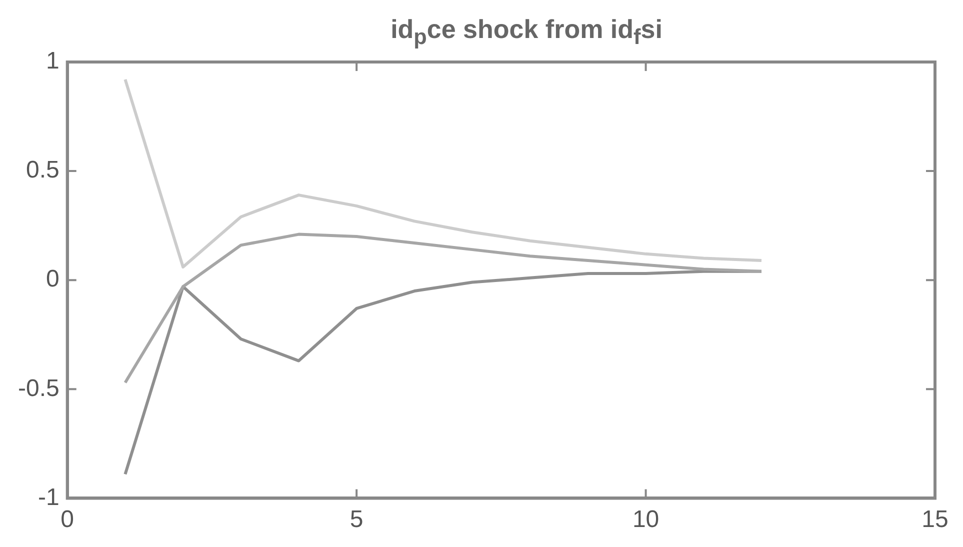  Describe the element at coordinates (39, 388) in the screenshot. I see `y-tick-label: -0.5` at that location.